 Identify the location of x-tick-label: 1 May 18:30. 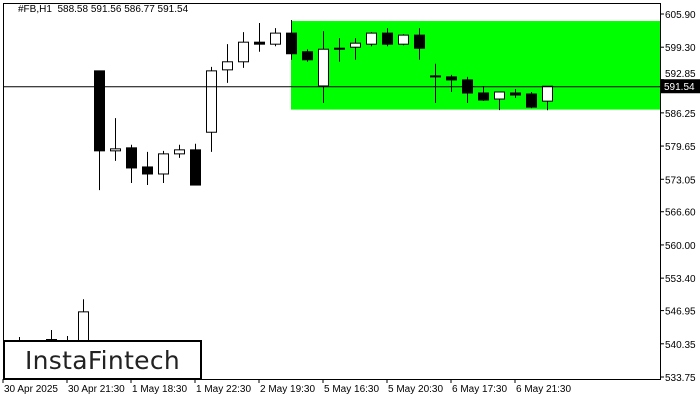
(159, 389).